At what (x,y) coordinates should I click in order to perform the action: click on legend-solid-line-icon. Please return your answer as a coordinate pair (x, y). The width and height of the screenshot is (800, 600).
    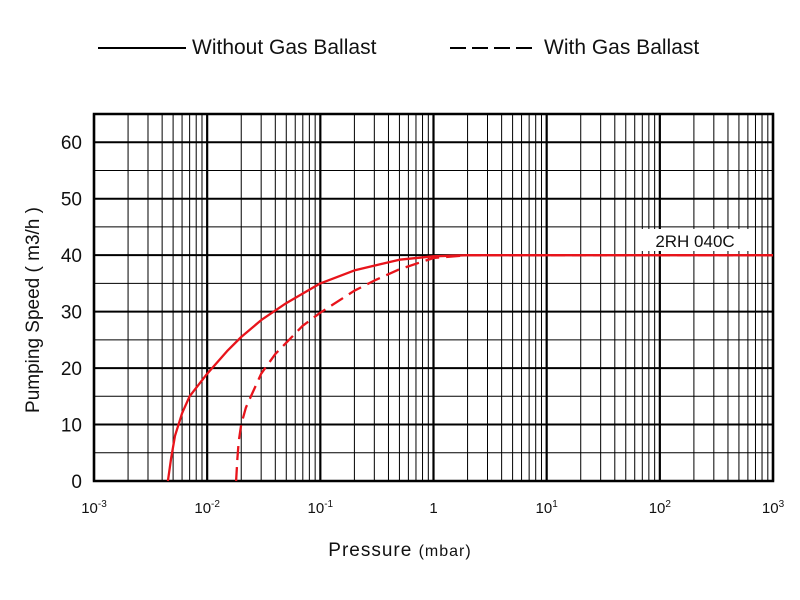
    Looking at the image, I should click on (142, 48).